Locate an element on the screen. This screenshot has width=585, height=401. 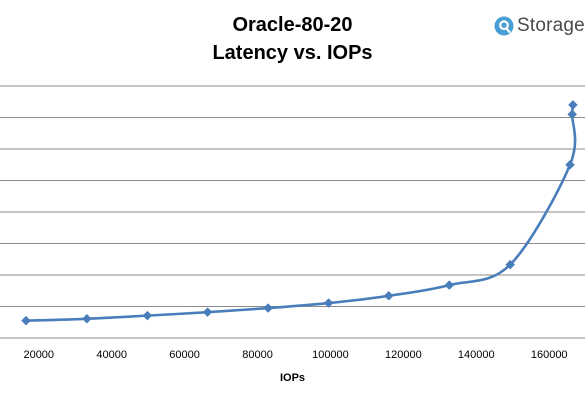
x-tick-label-2: 60000 is located at coordinates (184, 355).